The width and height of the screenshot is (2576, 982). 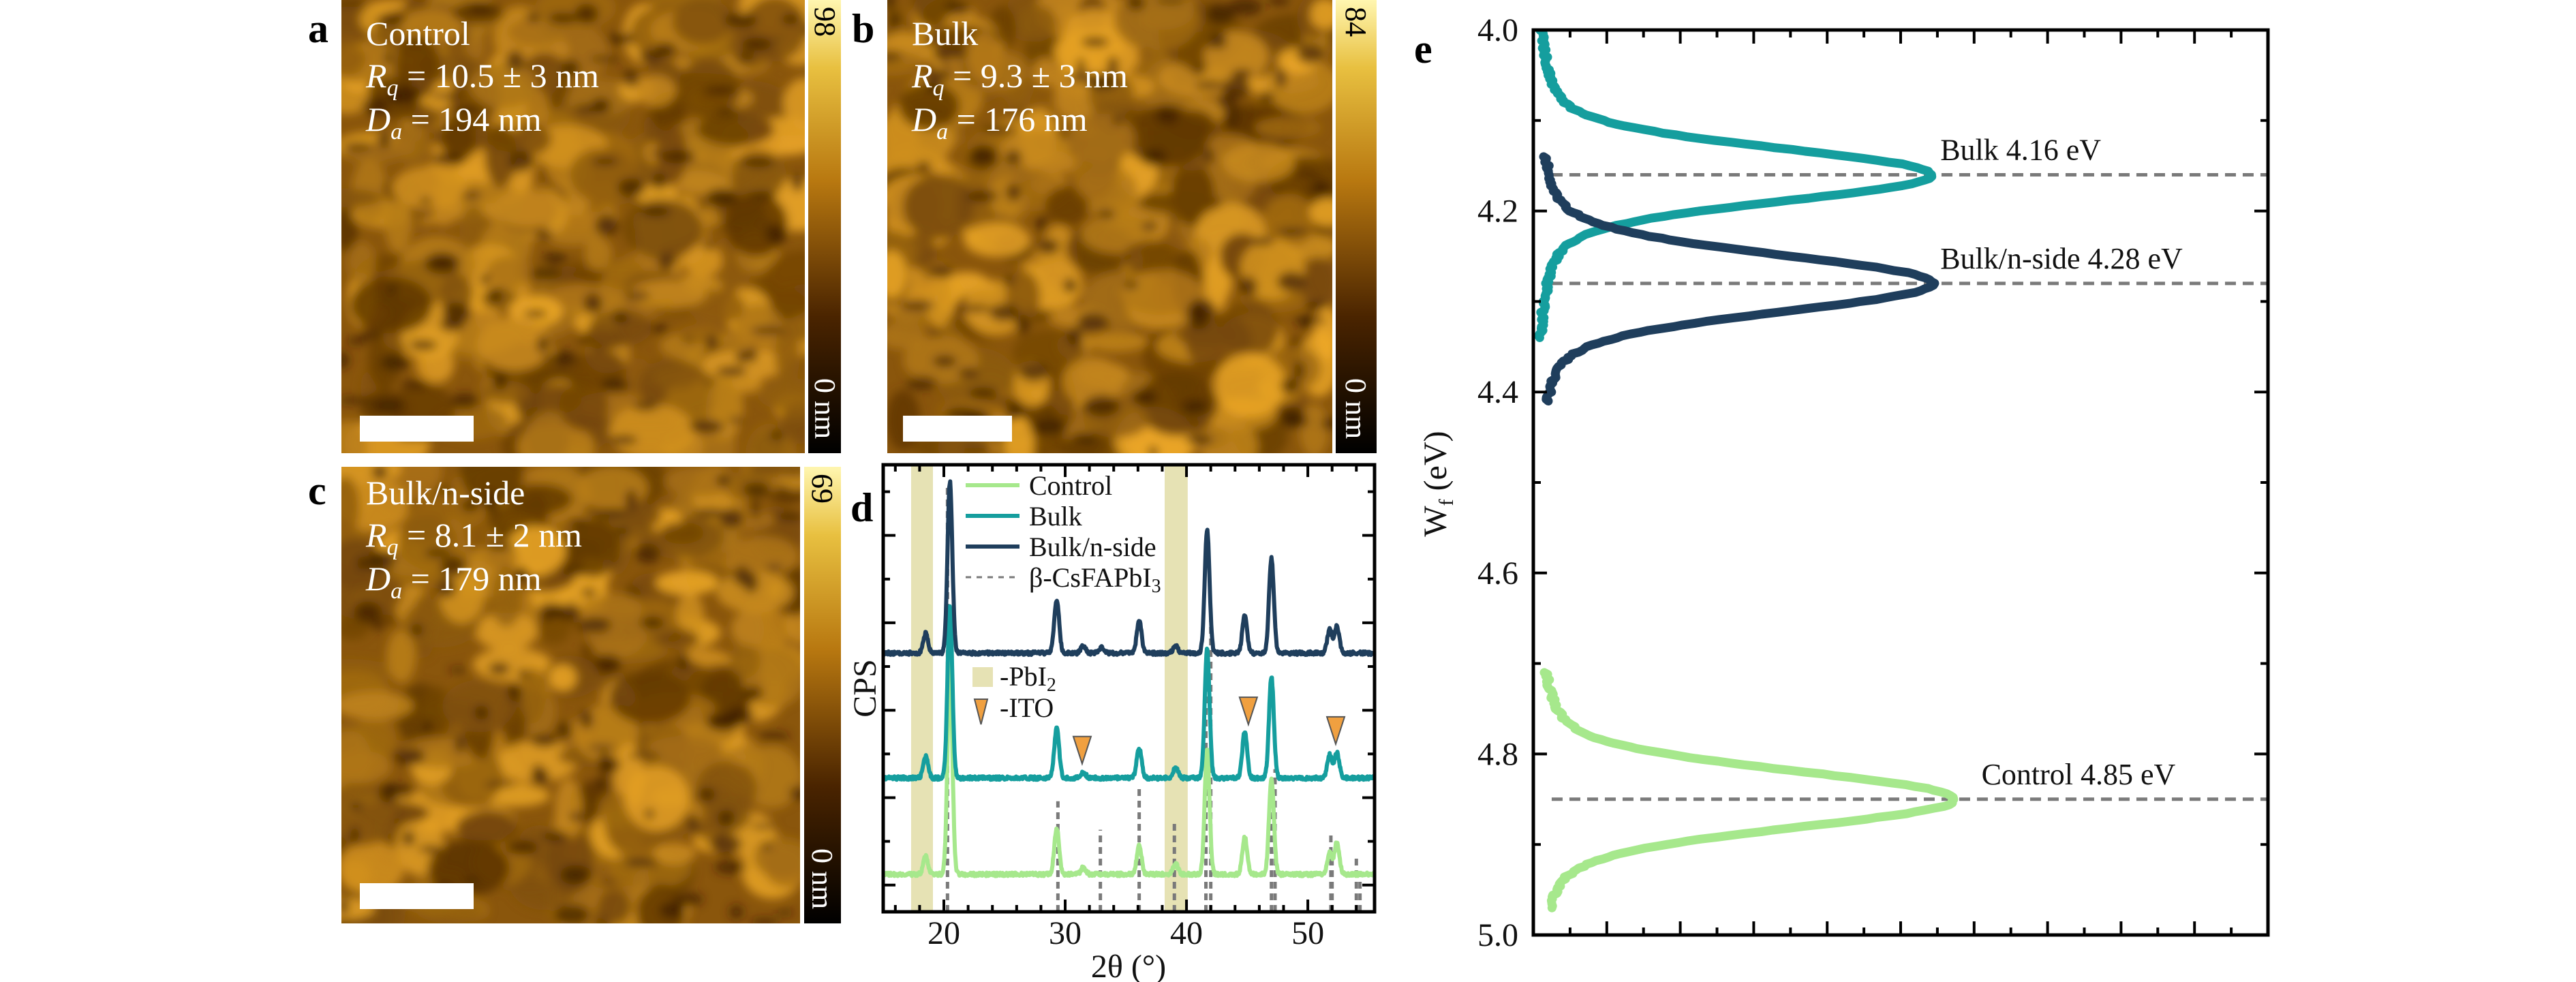 What do you see at coordinates (570, 695) in the screenshot?
I see `afm-image-bulk-n-side` at bounding box center [570, 695].